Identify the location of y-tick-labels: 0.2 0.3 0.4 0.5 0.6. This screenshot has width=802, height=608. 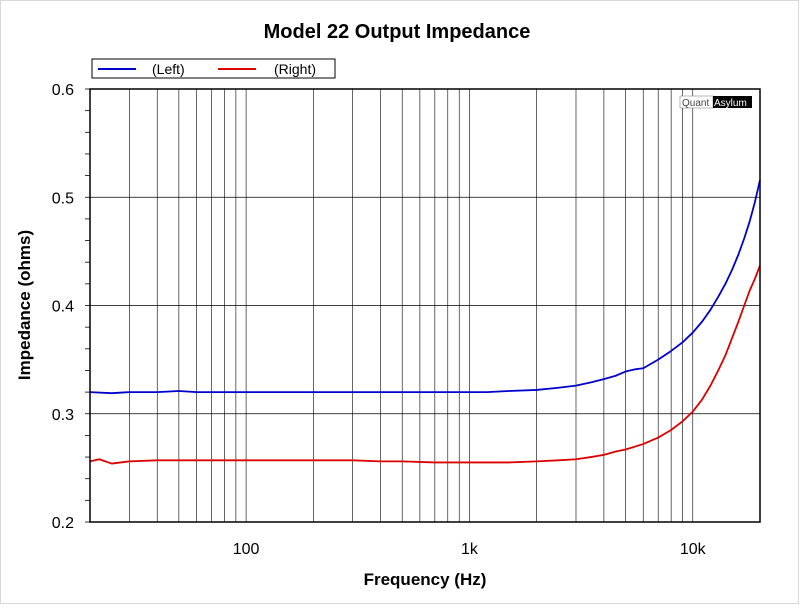
(63, 307).